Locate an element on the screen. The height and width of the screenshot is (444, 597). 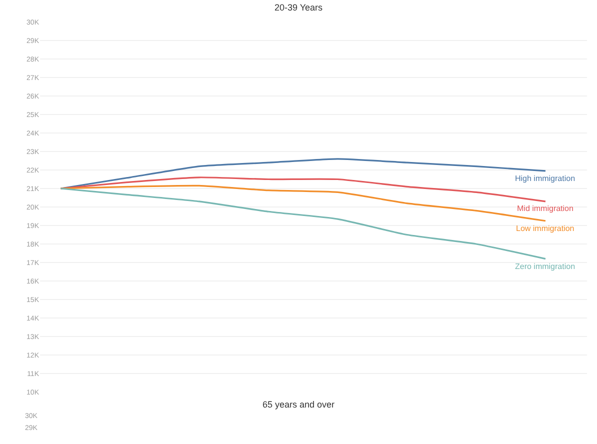
series-label: Low immigration is located at coordinates (545, 228).